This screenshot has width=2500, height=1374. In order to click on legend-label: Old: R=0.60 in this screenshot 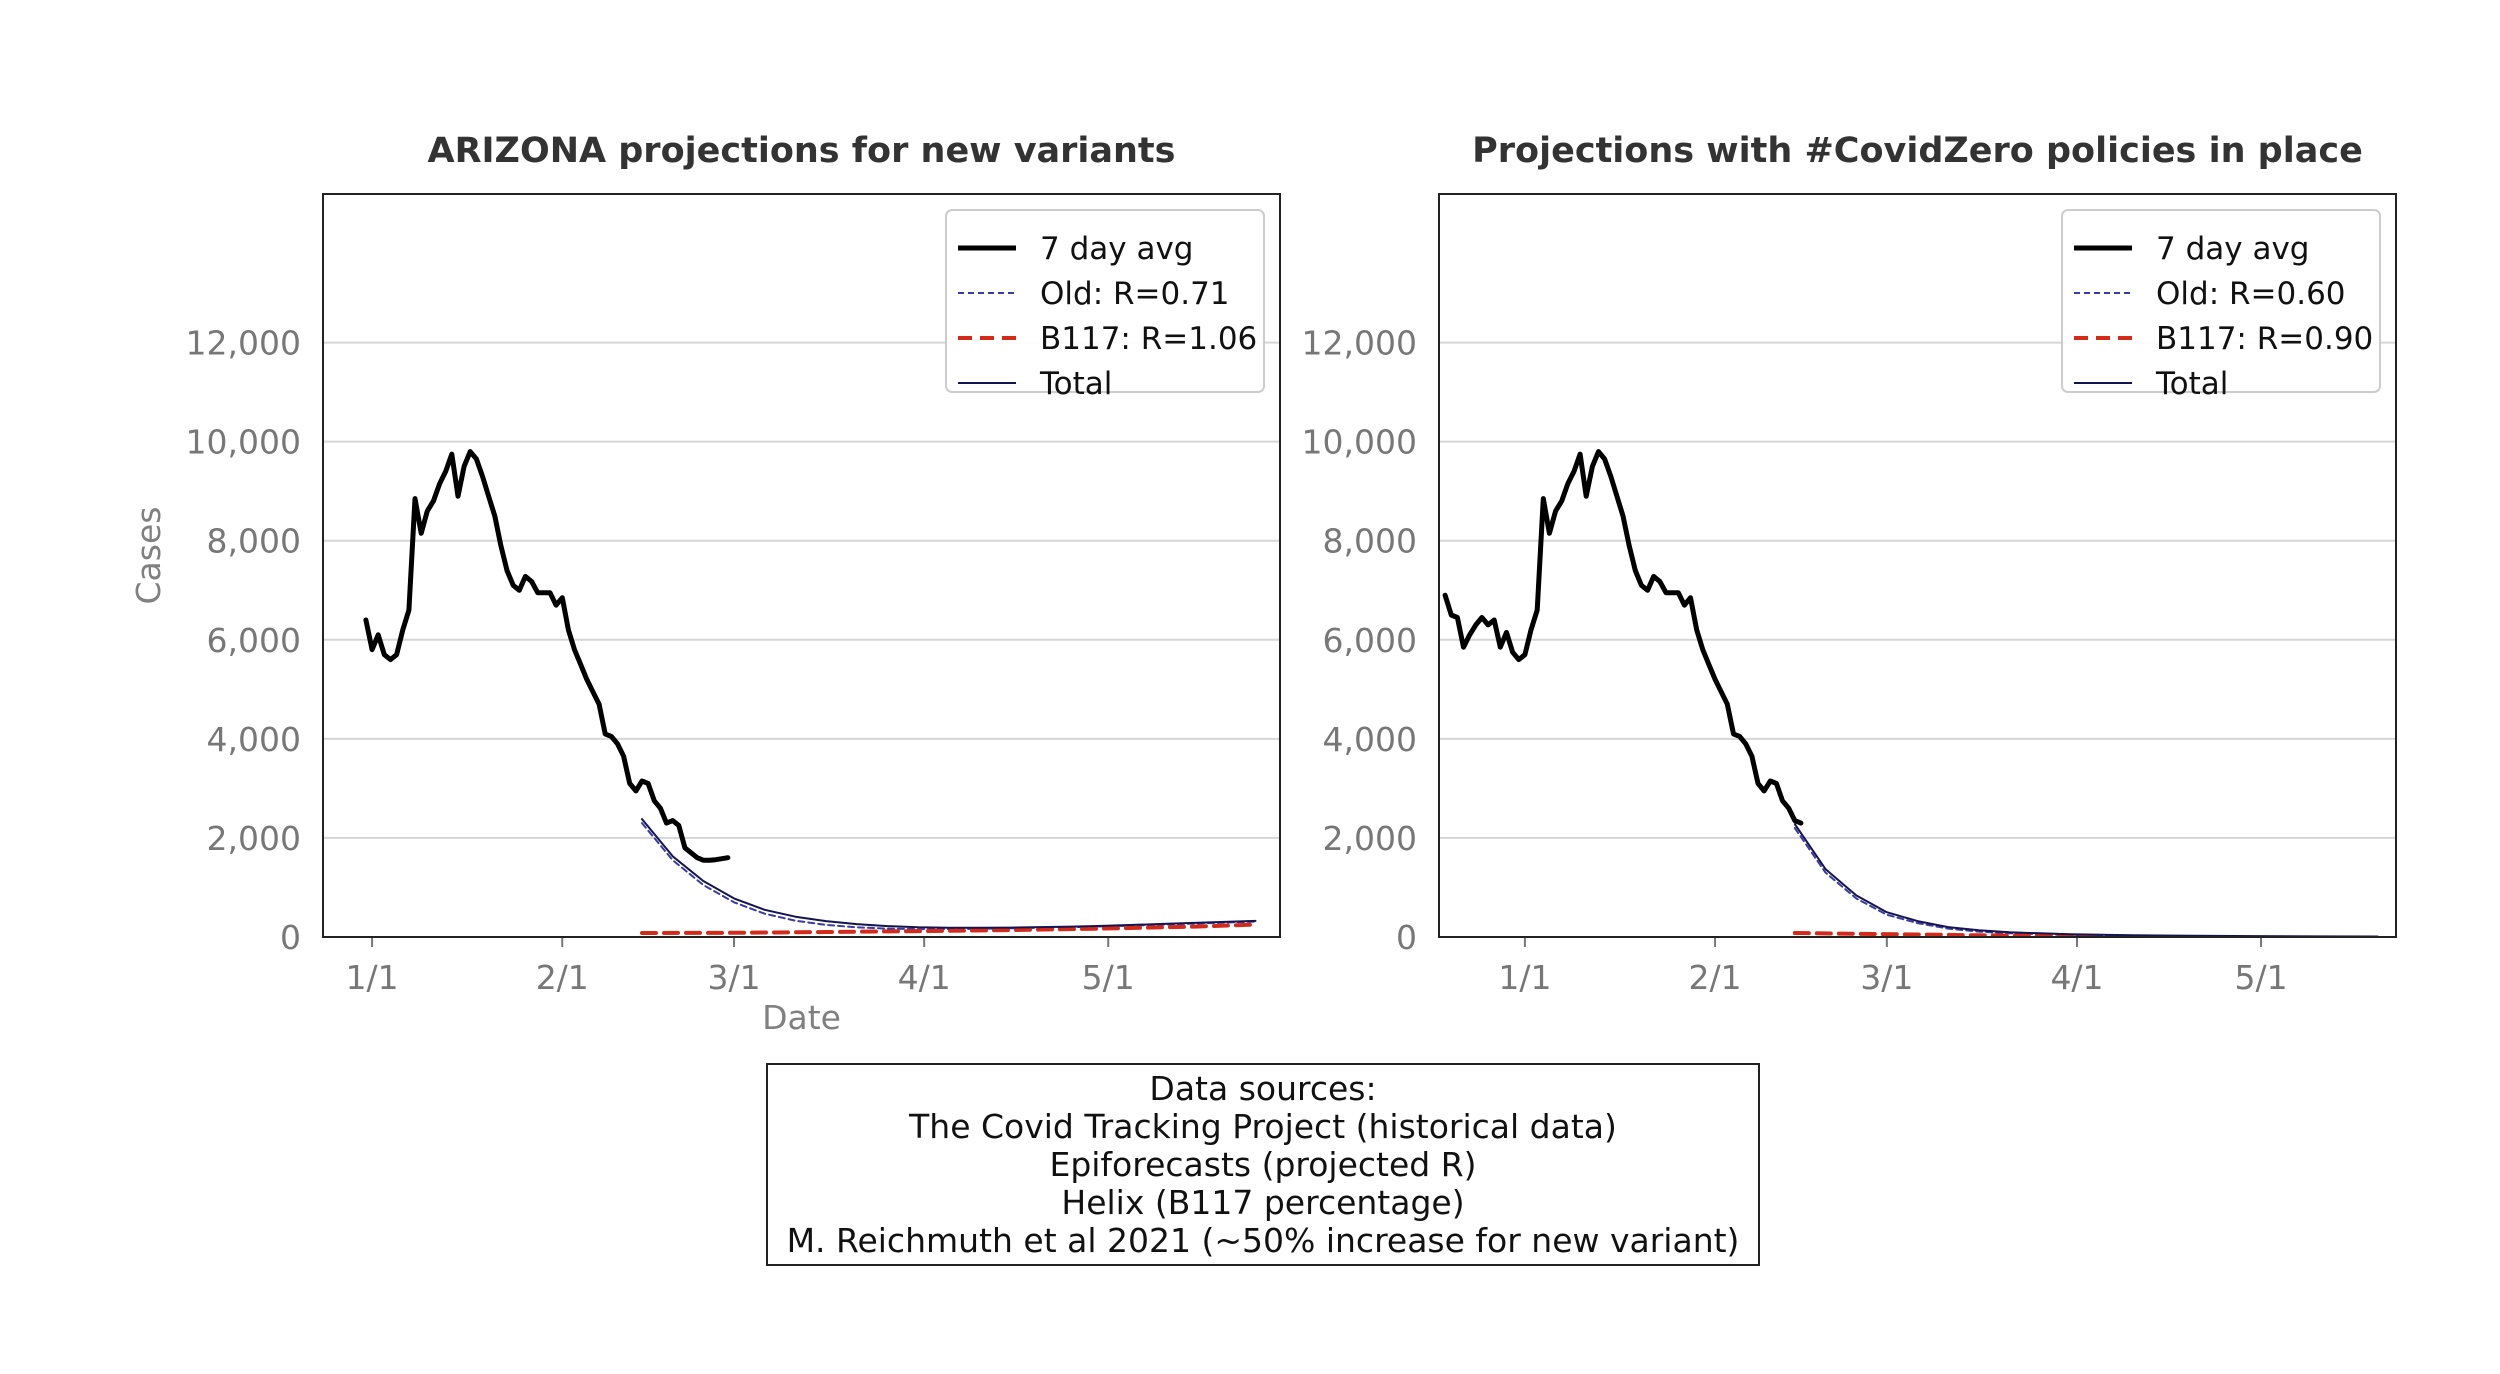, I will do `click(2251, 294)`.